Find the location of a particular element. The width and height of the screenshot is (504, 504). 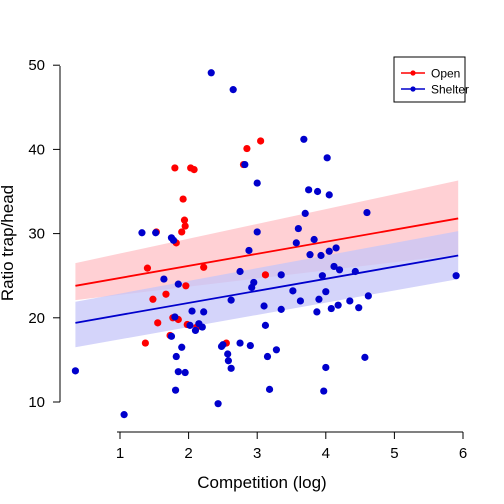

y-axis-label: Ratio trap/head is located at coordinates (8, 243).